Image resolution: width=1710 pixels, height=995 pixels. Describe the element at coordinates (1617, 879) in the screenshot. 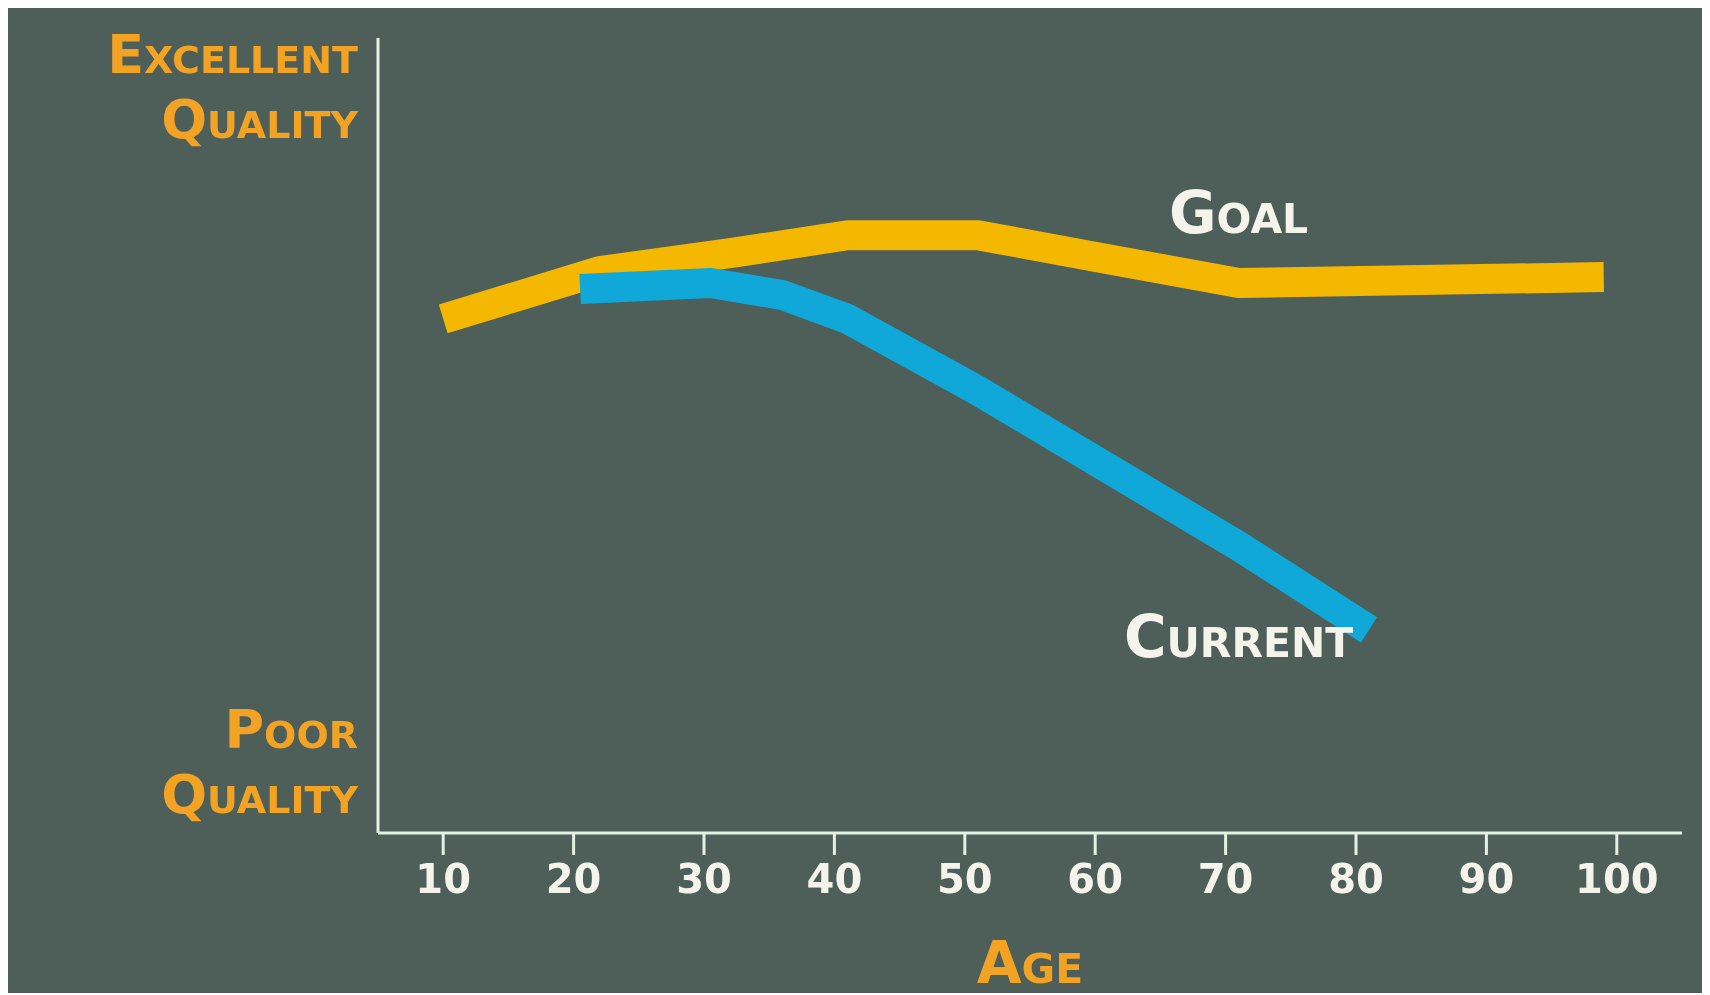

I see `x-tick-label: 100` at that location.